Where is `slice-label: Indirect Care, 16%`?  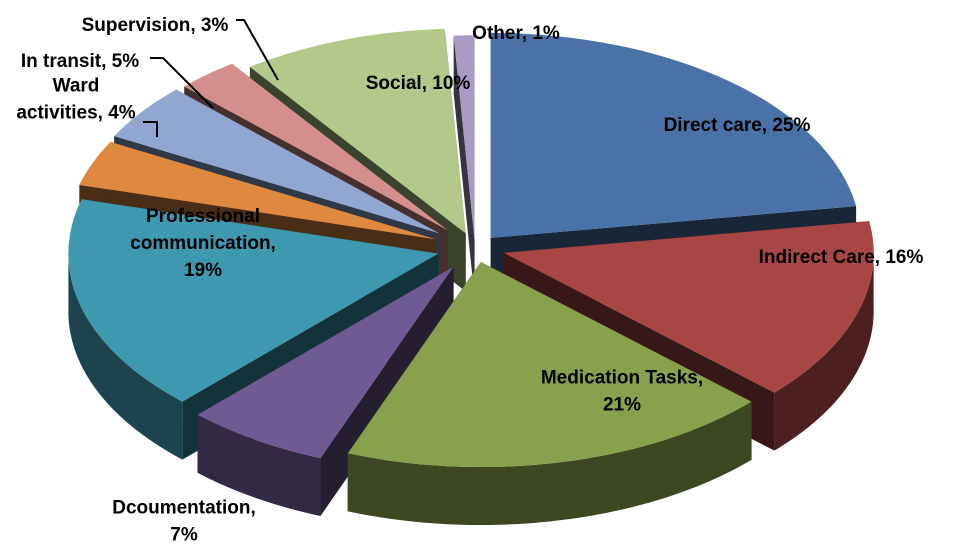 slice-label: Indirect Care, 16% is located at coordinates (841, 257).